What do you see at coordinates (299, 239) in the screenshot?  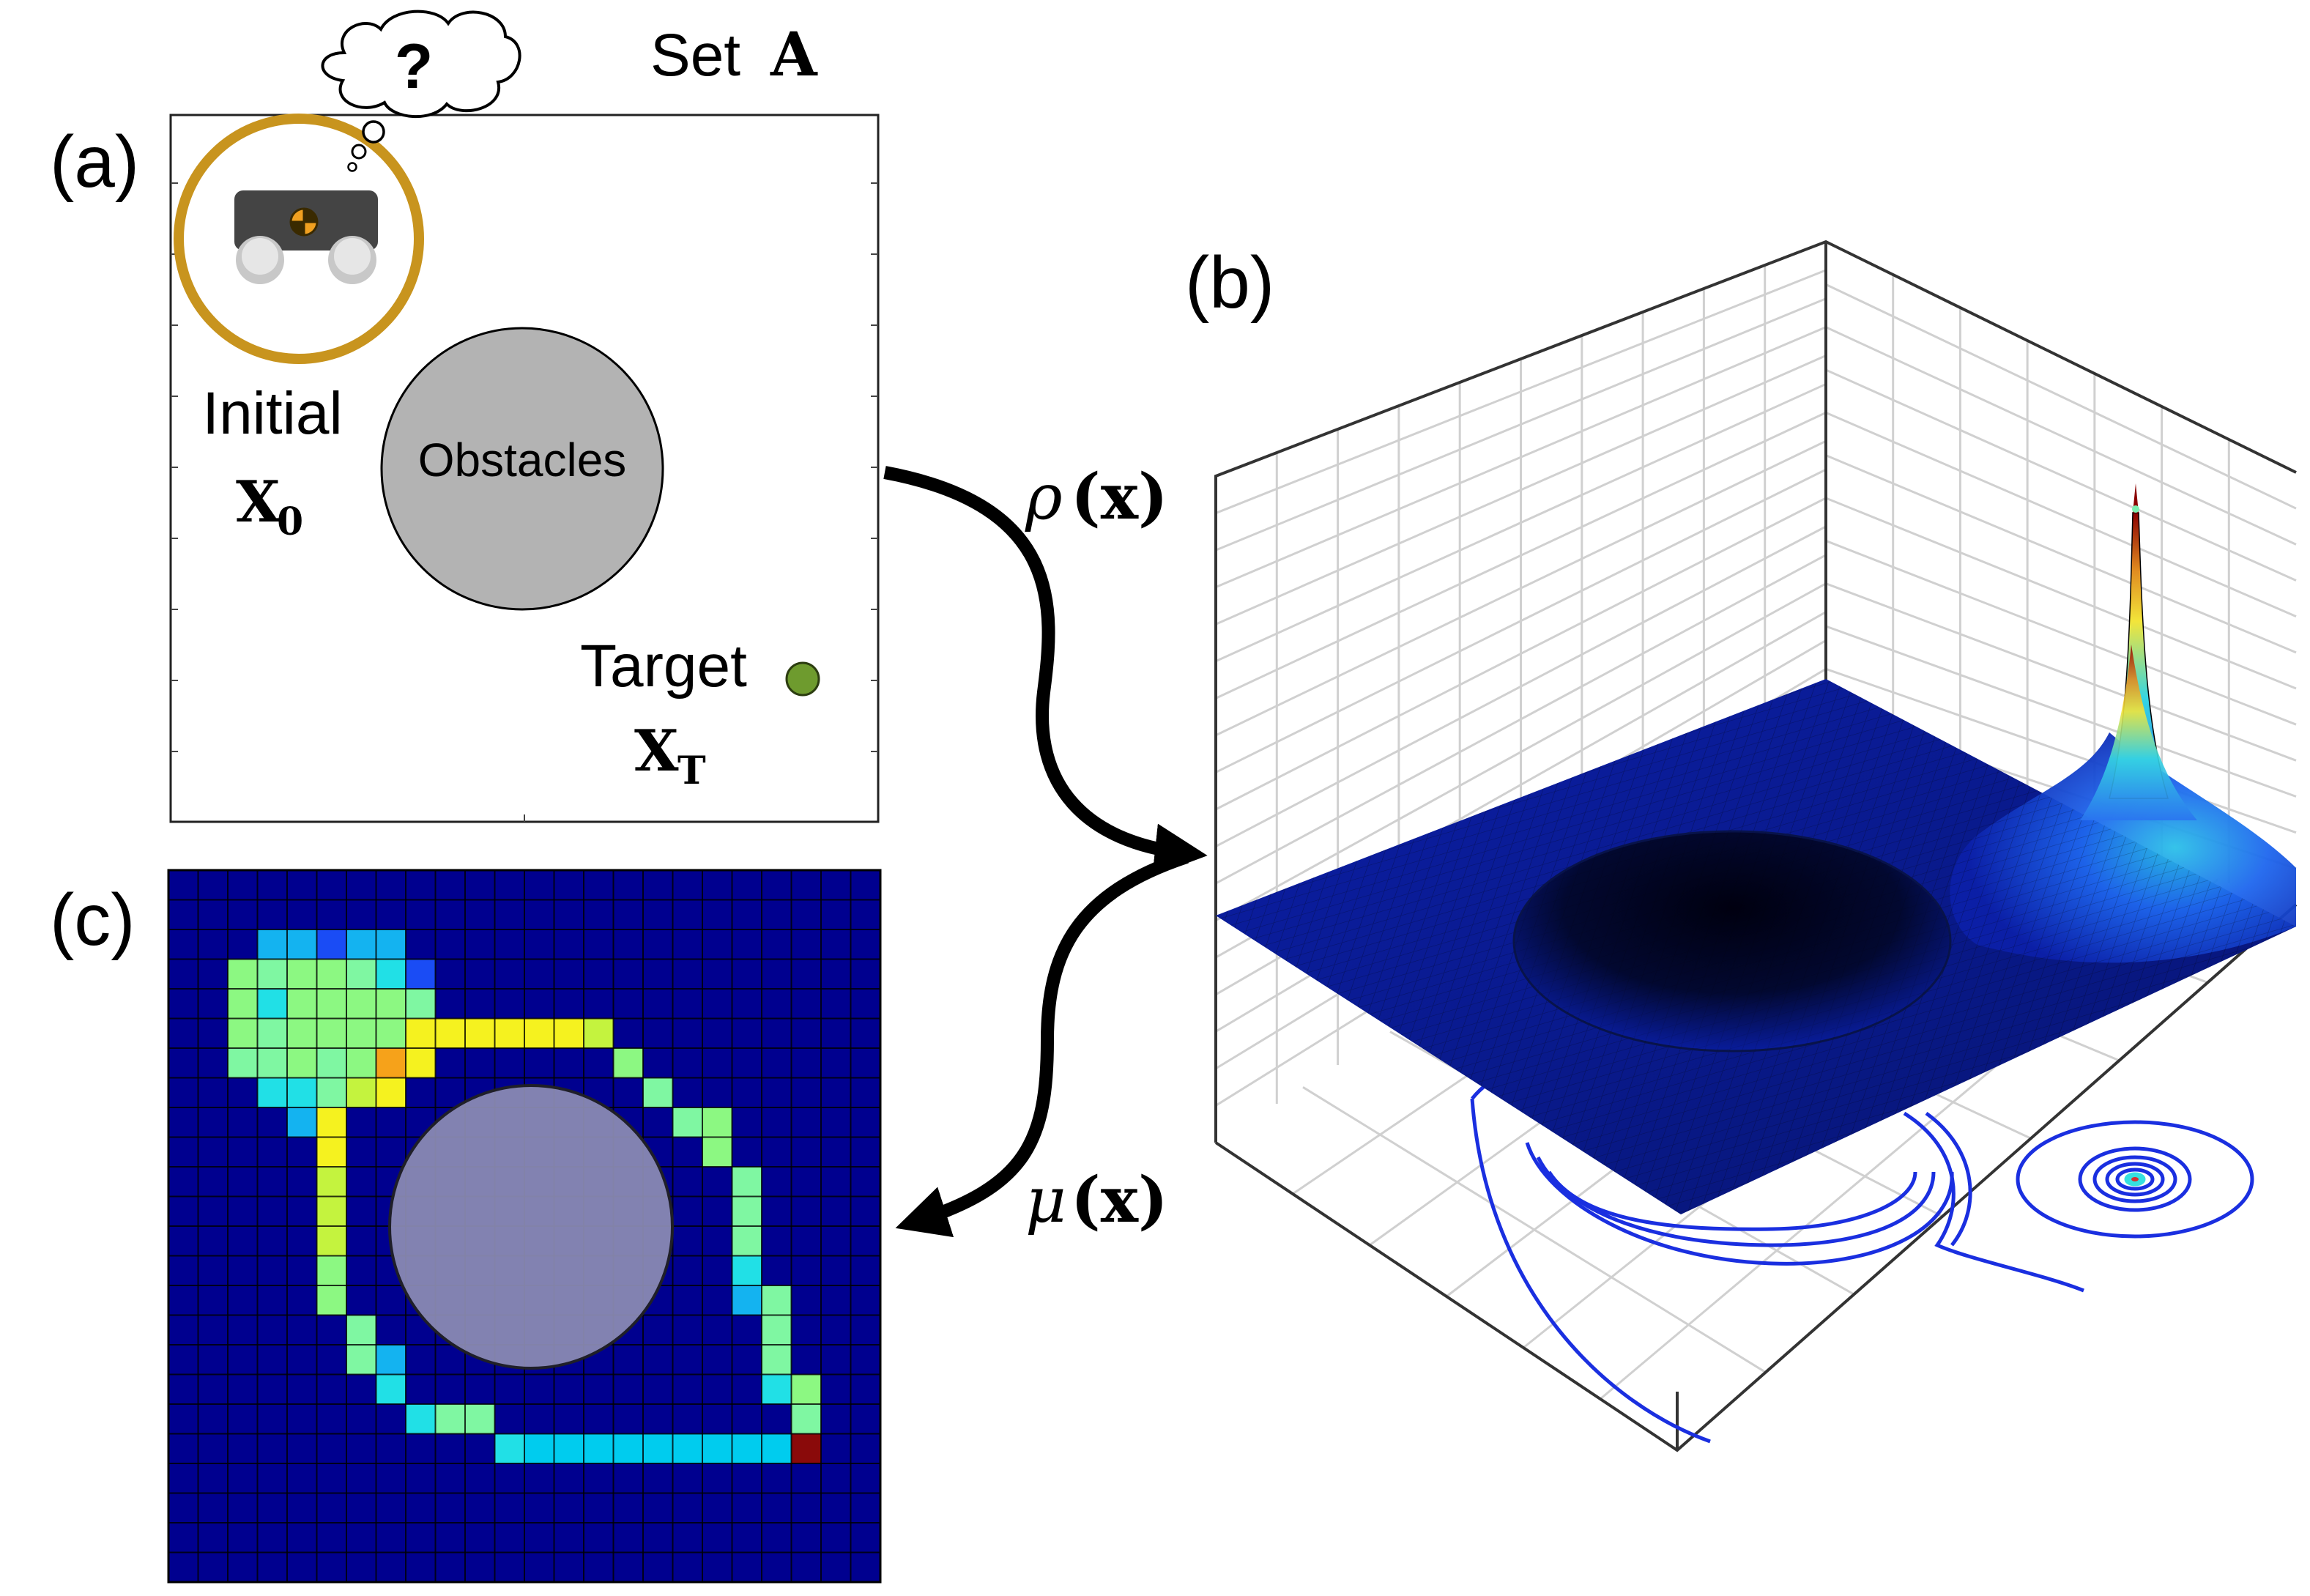 I see `initial-region-ring` at bounding box center [299, 239].